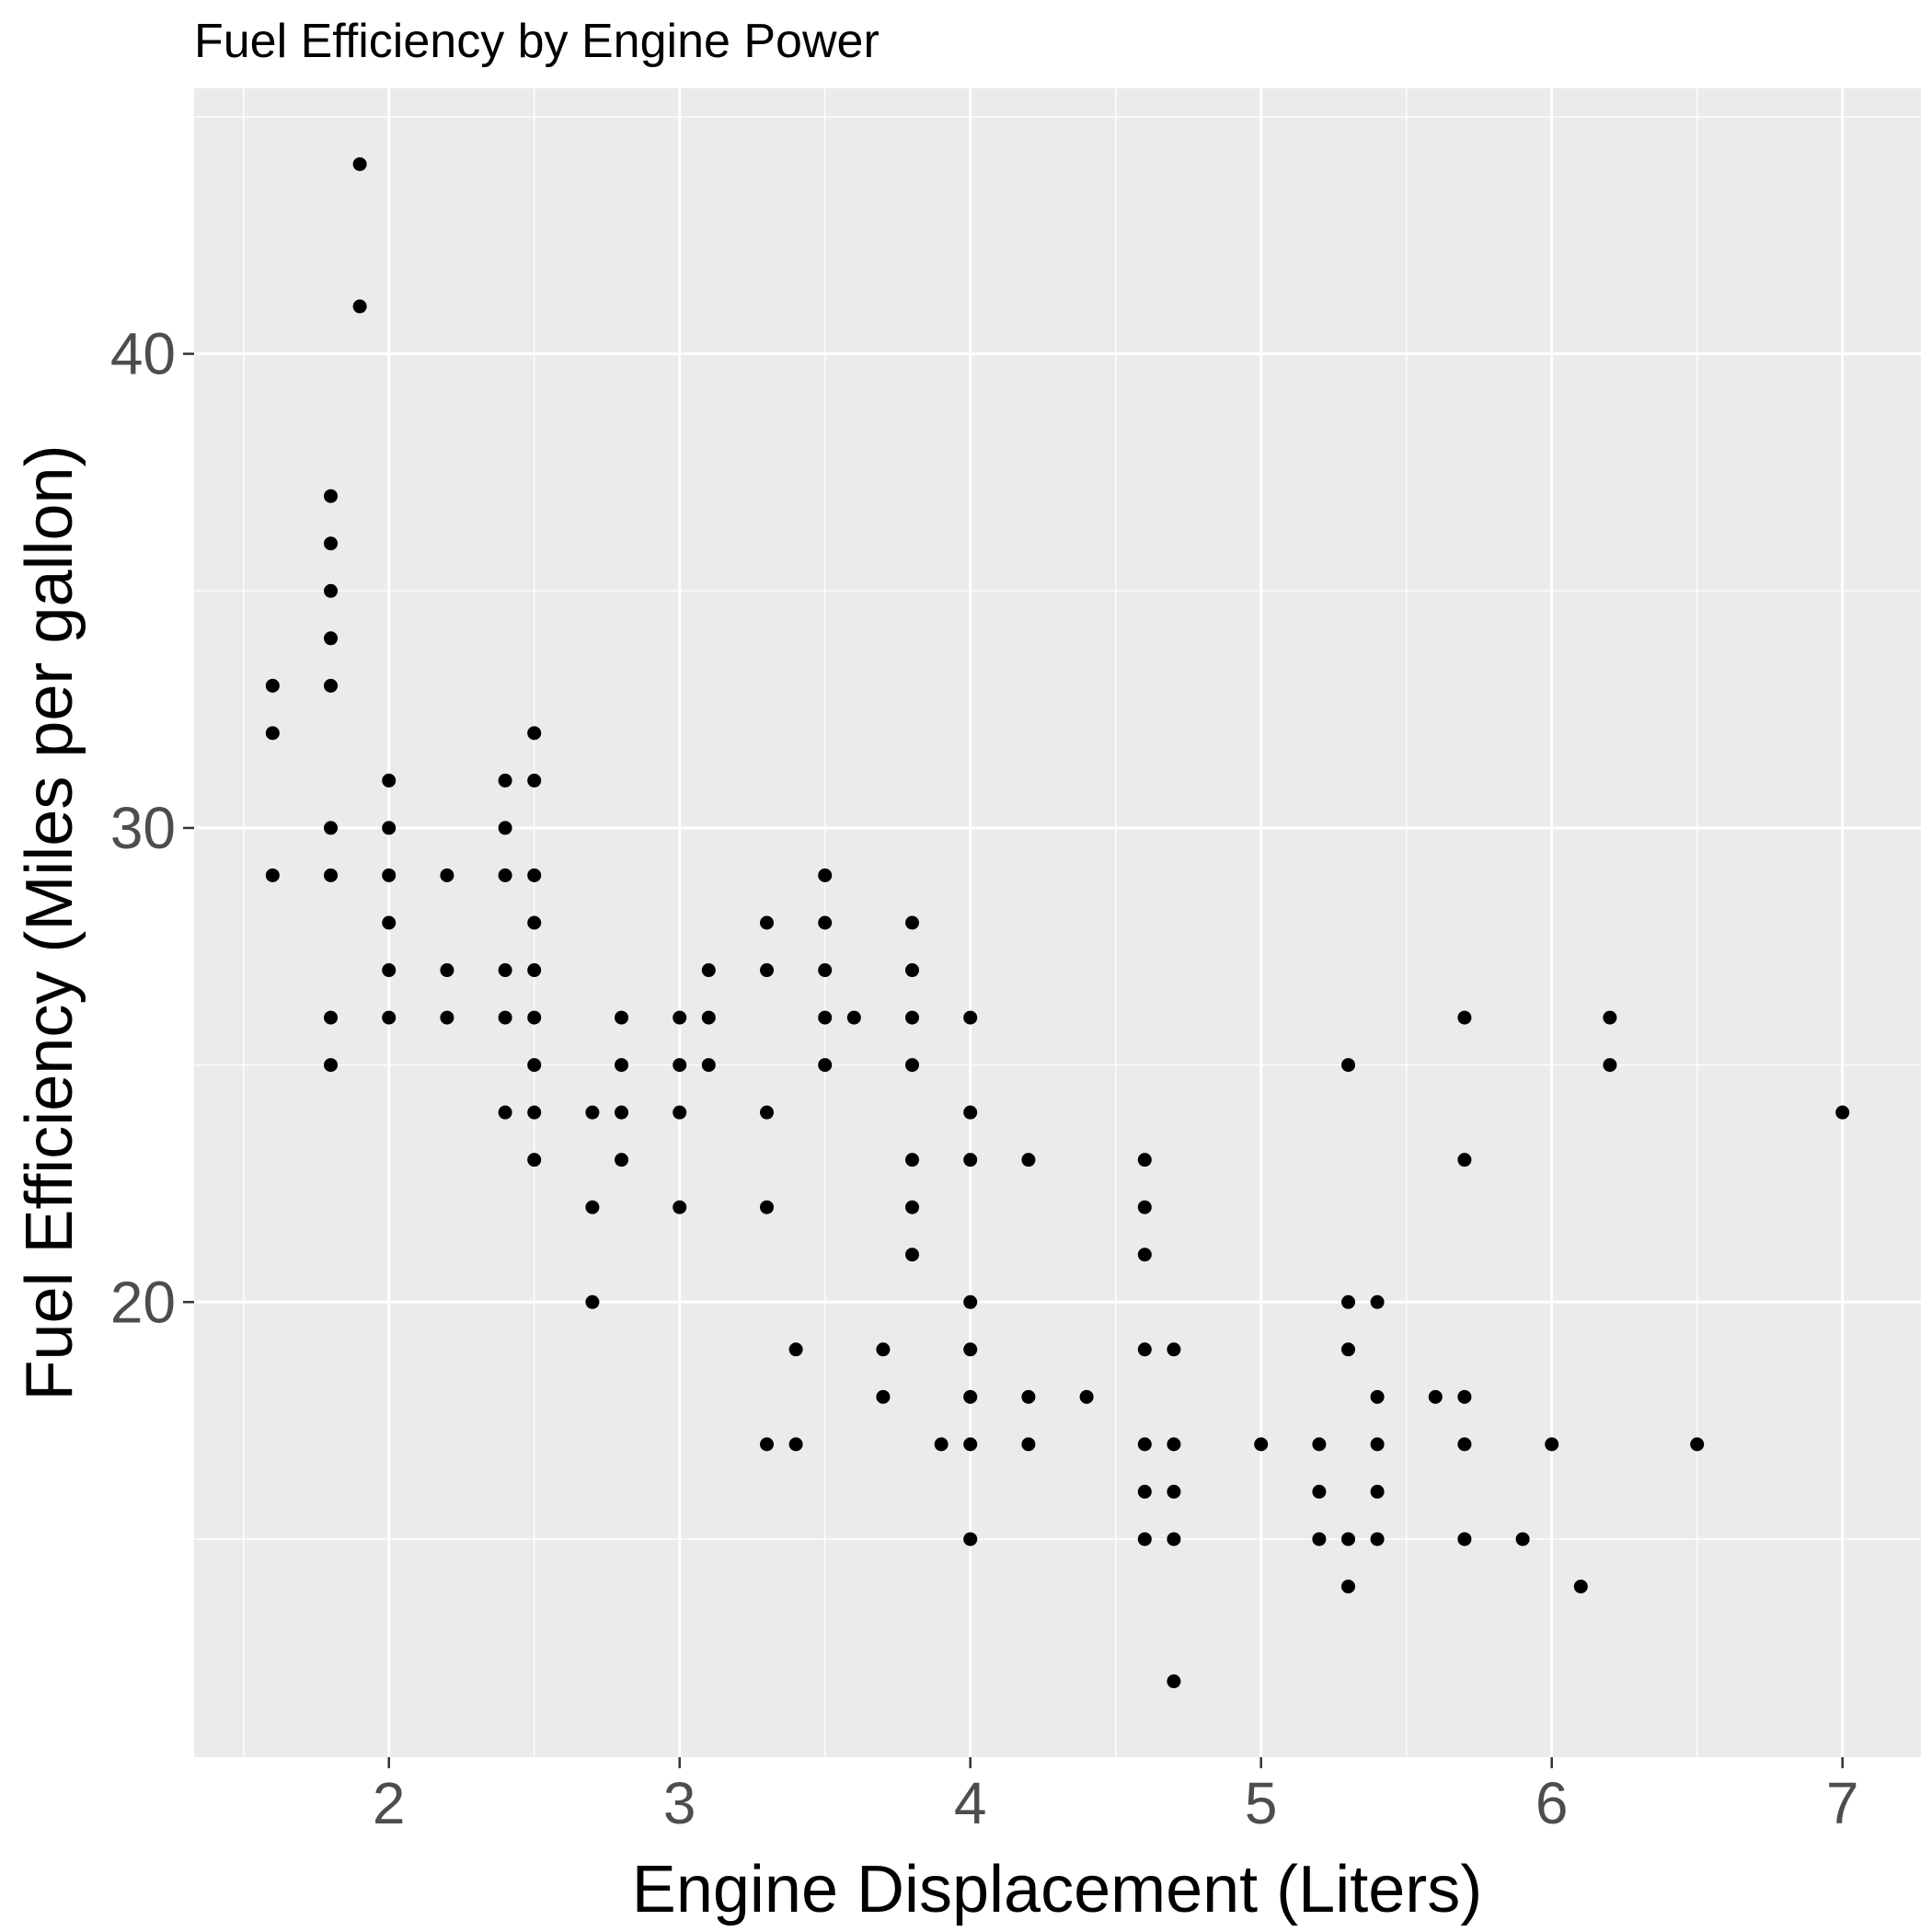 This screenshot has height=1932, width=1932. Describe the element at coordinates (389, 1803) in the screenshot. I see `x-tick-label: 2` at that location.